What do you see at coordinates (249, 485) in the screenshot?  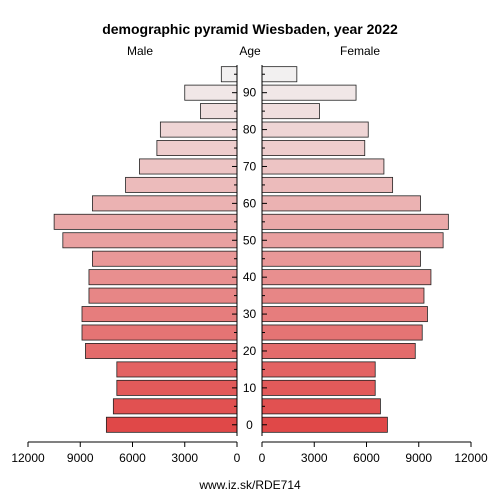 I see `source-label: www.iz.sk/RDE714` at bounding box center [249, 485].